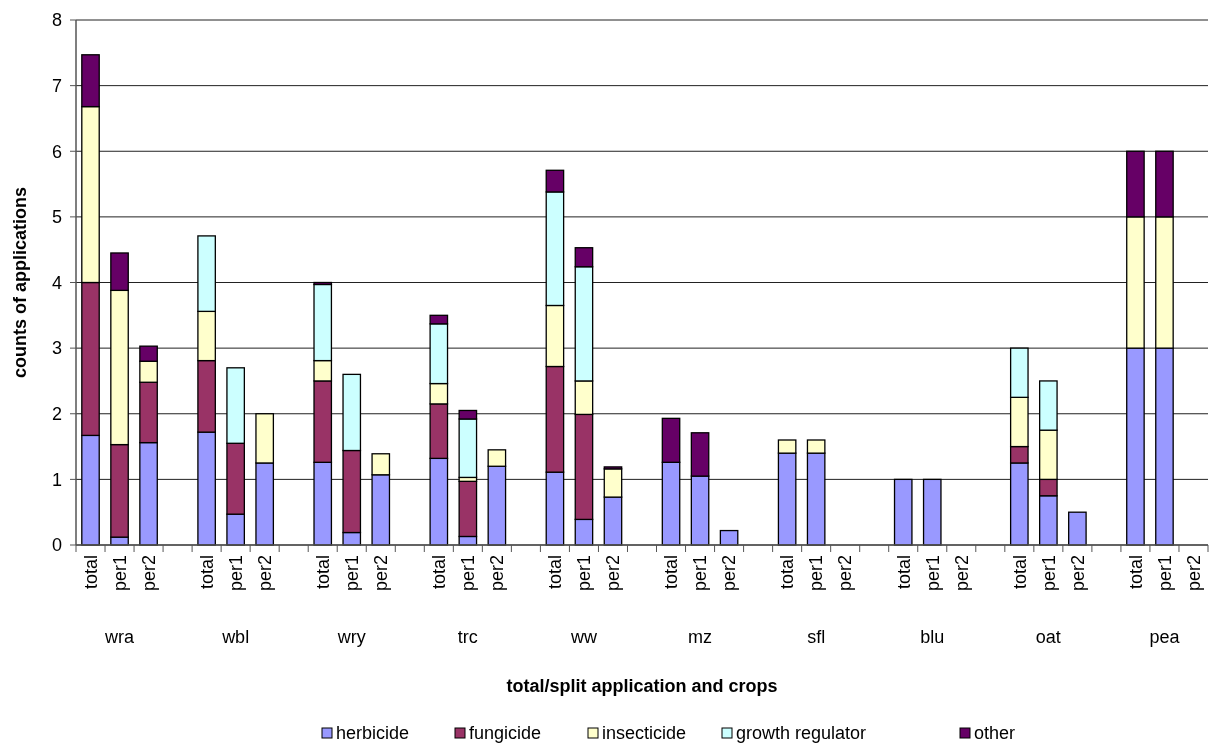 The image size is (1212, 747). What do you see at coordinates (235, 637) in the screenshot?
I see `text: wbl` at bounding box center [235, 637].